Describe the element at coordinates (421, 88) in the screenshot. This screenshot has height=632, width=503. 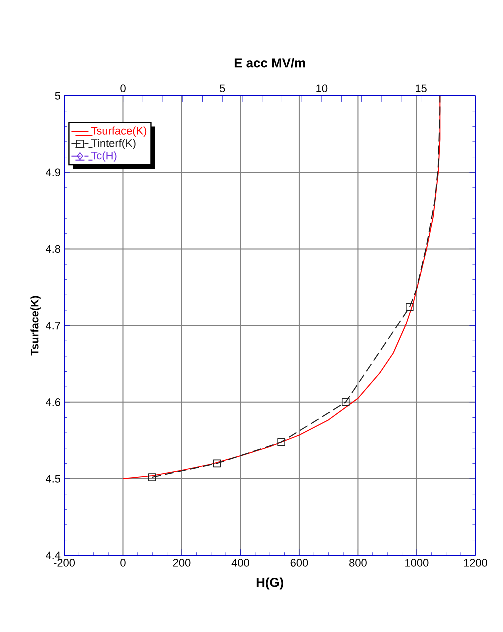
I see `x2-tick-label: 15` at that location.